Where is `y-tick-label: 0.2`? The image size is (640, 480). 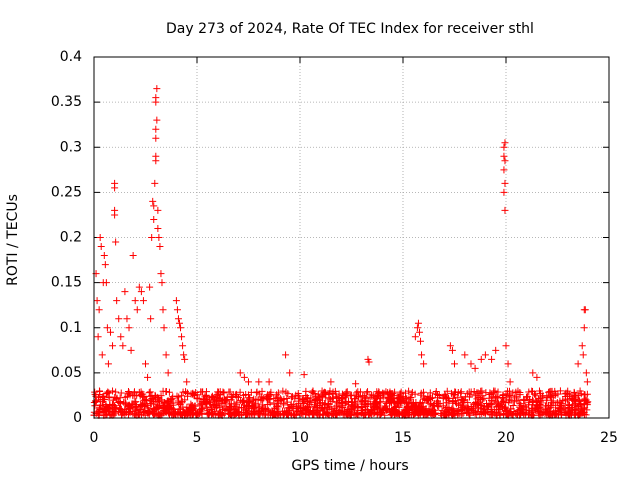 y-tick-label: 0.2 is located at coordinates (71, 238).